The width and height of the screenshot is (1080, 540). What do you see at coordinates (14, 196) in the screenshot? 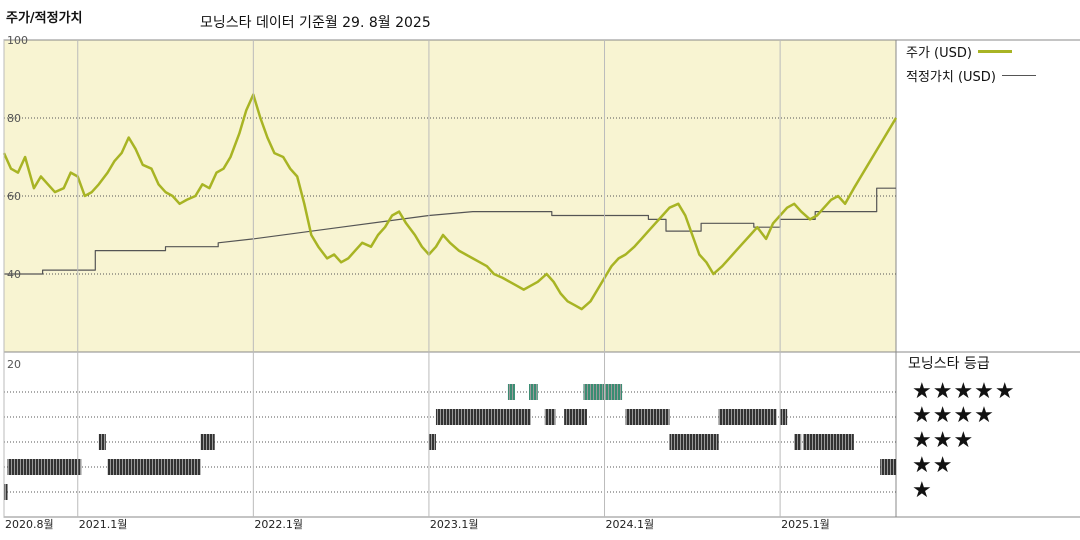
I see `y-tick-label: 60` at bounding box center [14, 196].